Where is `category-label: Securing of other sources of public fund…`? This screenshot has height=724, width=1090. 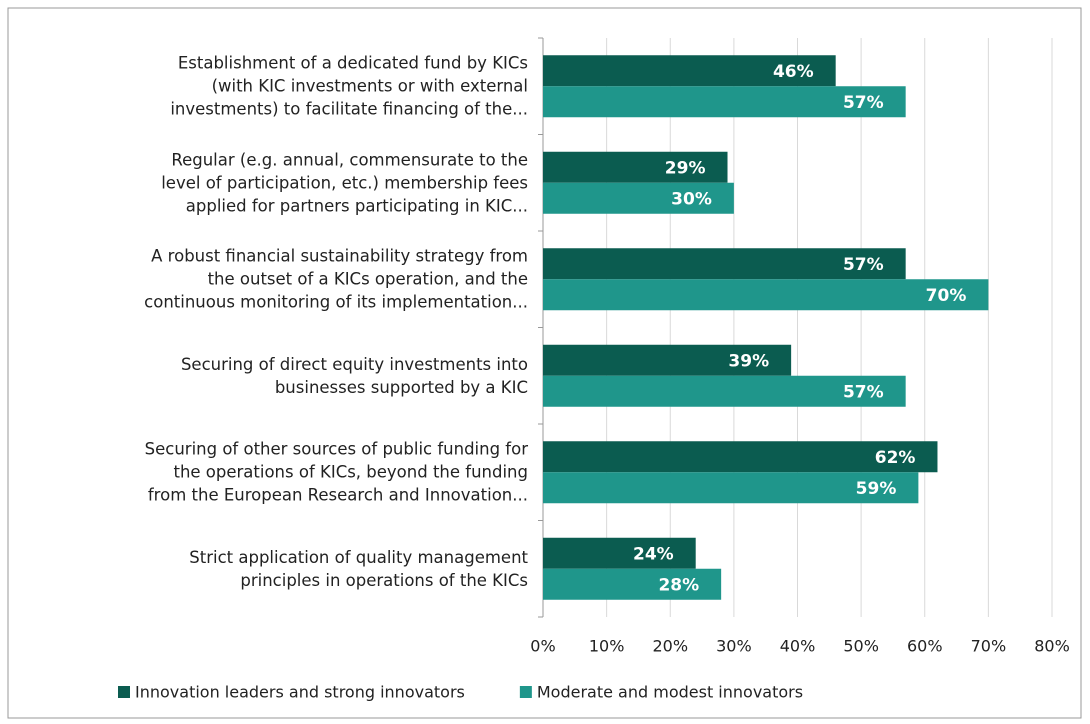
category-label: Securing of other sources of public fund… is located at coordinates (336, 472).